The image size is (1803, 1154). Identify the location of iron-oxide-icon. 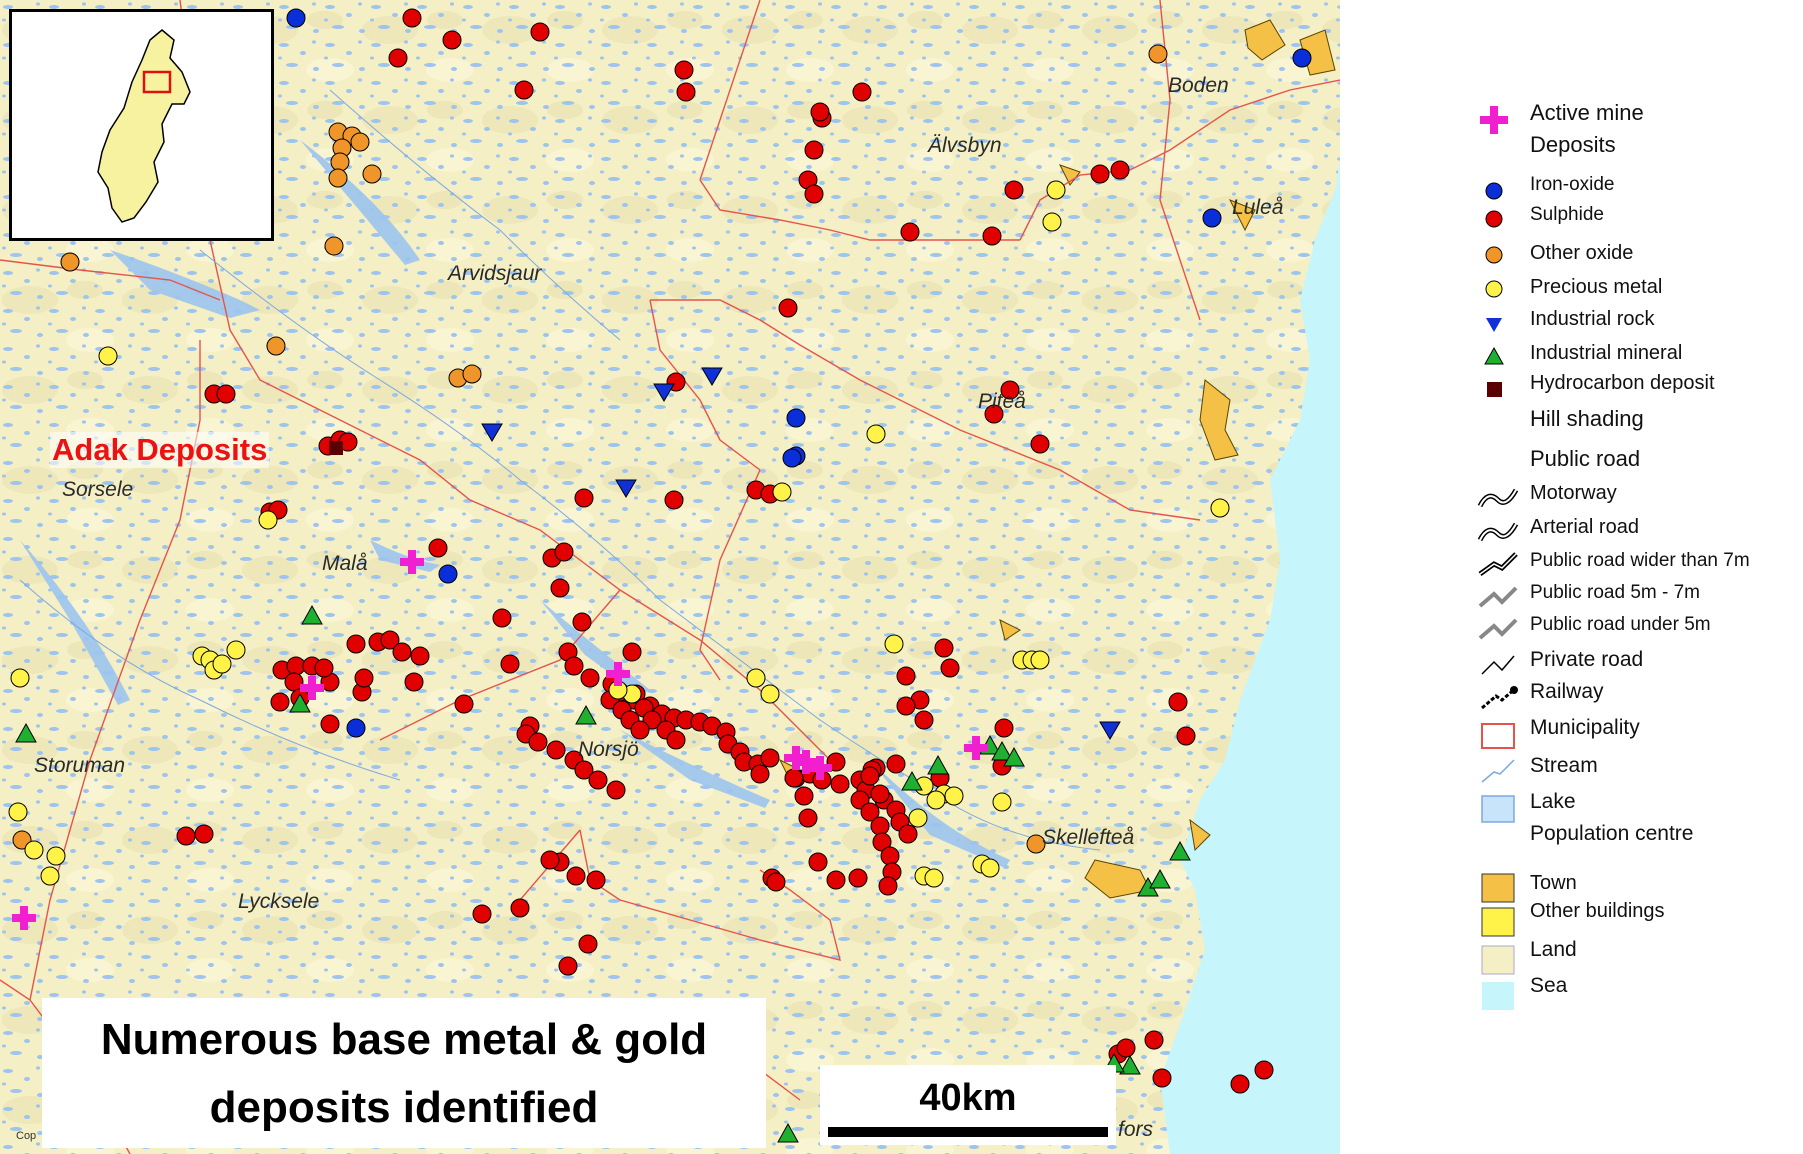
(1494, 191).